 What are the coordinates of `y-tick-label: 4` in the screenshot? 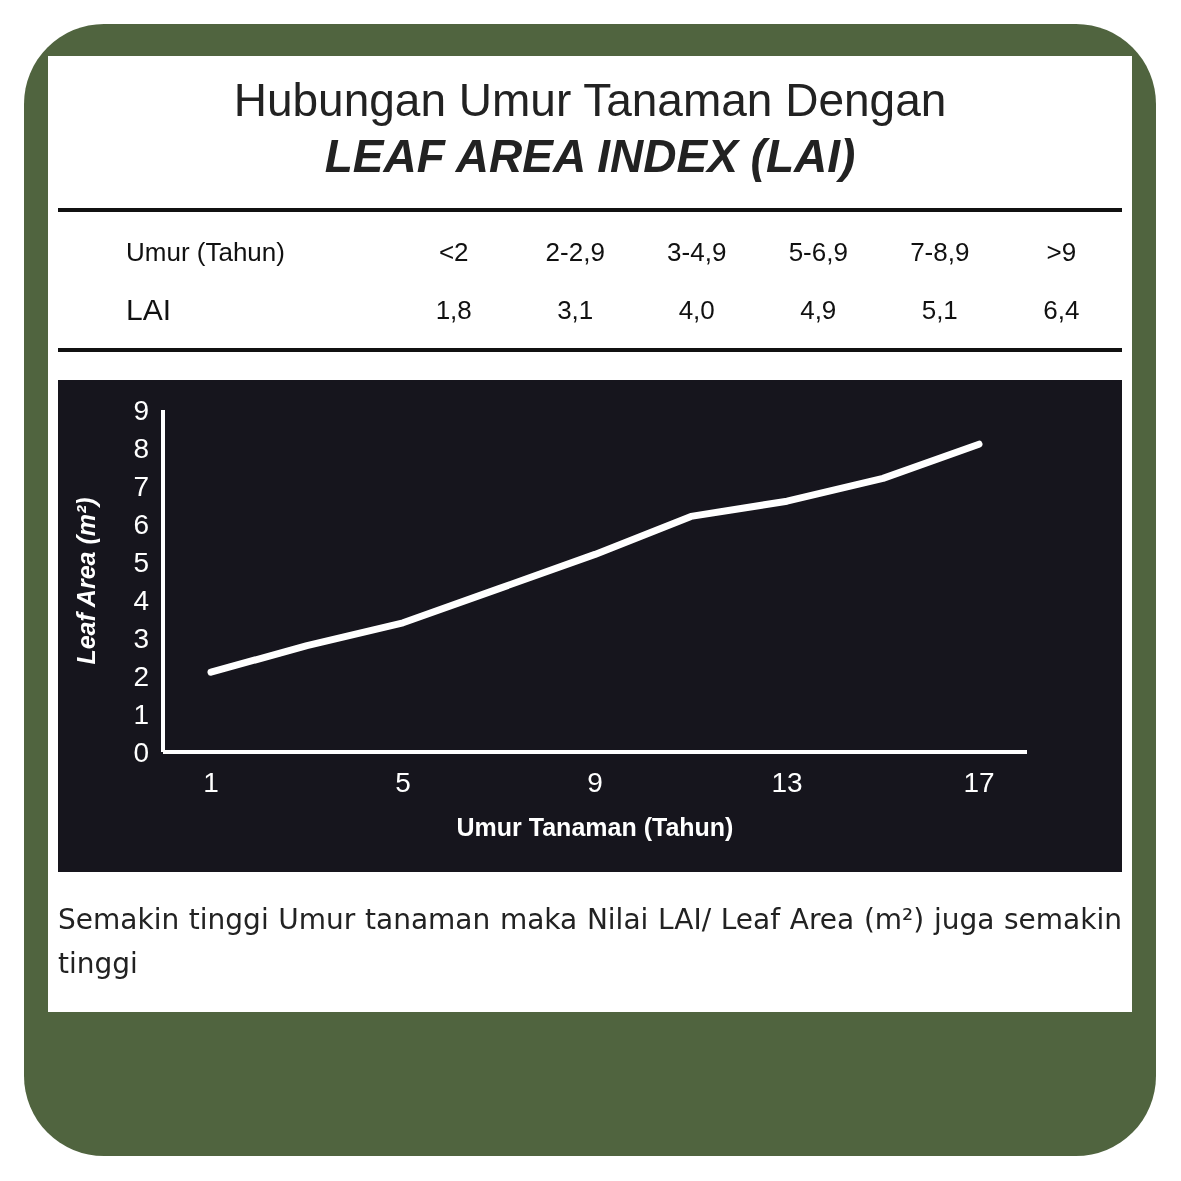 It's located at (141, 600).